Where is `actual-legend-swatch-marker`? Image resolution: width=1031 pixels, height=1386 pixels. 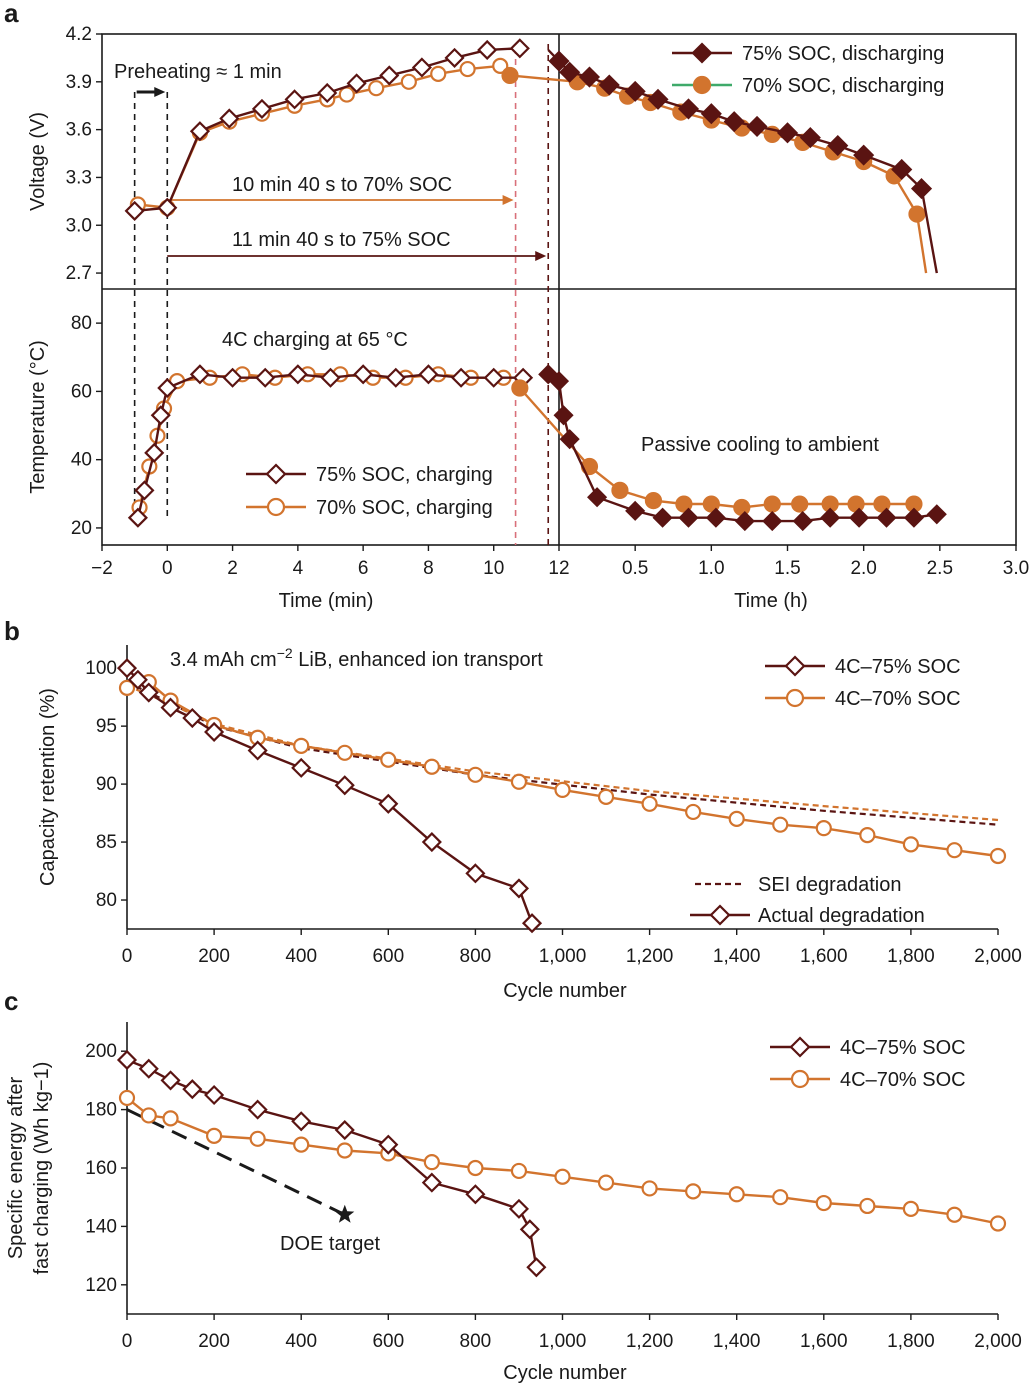 actual-legend-swatch-marker is located at coordinates (720, 915).